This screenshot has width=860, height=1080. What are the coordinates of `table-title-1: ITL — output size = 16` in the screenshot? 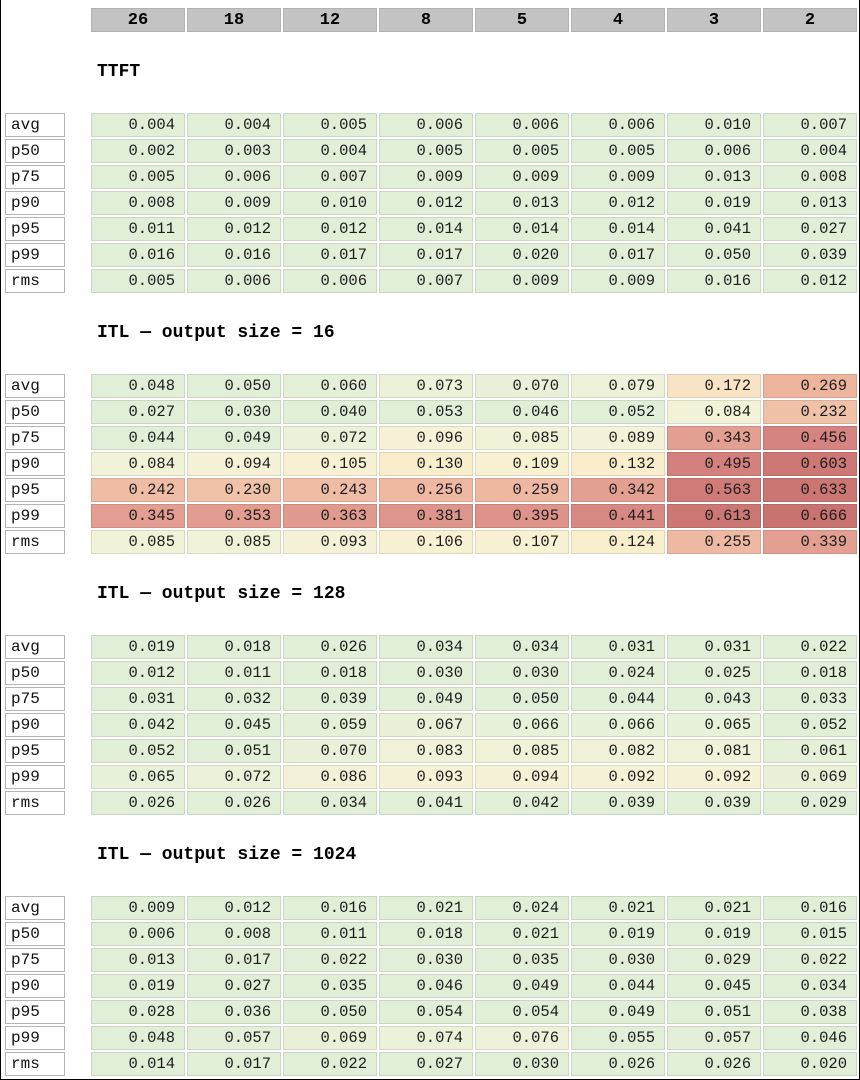 It's located at (216, 333).